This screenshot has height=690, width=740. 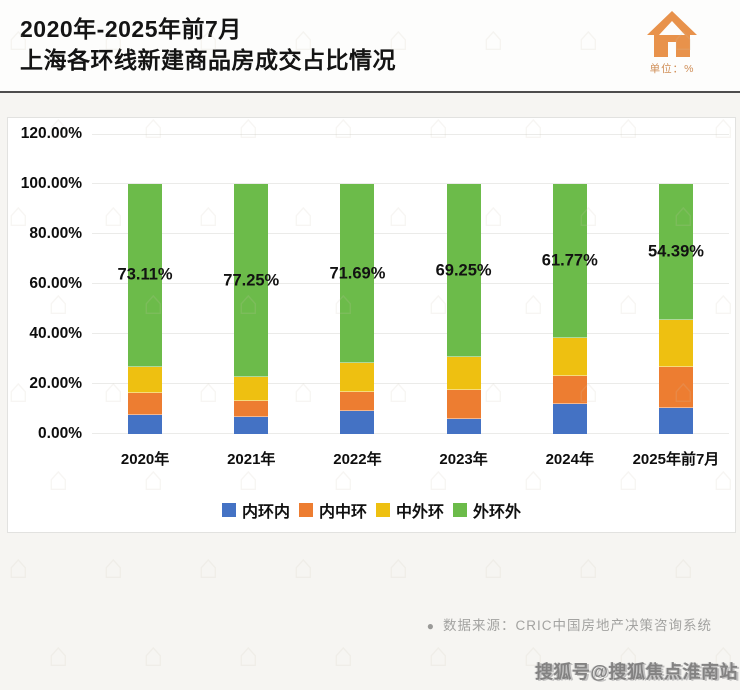 What do you see at coordinates (569, 459) in the screenshot?
I see `x-tick-label: 2024年` at bounding box center [569, 459].